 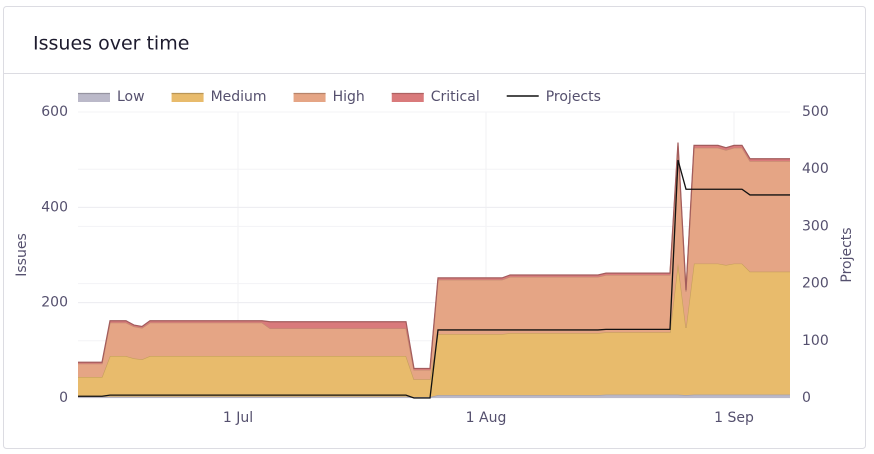 What do you see at coordinates (486, 418) in the screenshot?
I see `x-tick-label: 1 Aug` at bounding box center [486, 418].